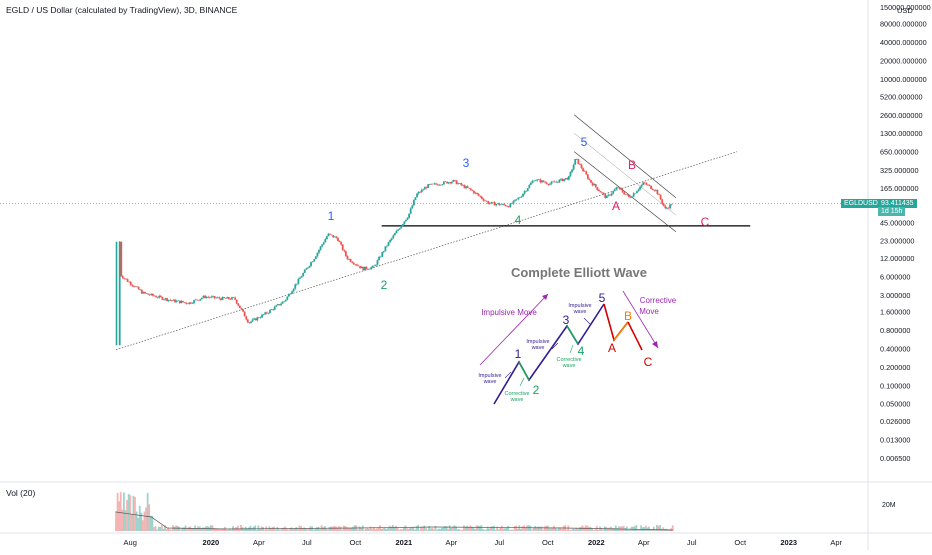 This screenshot has width=932, height=555. Describe the element at coordinates (21, 493) in the screenshot. I see `volume-indicator-label: Vol (20)` at that location.